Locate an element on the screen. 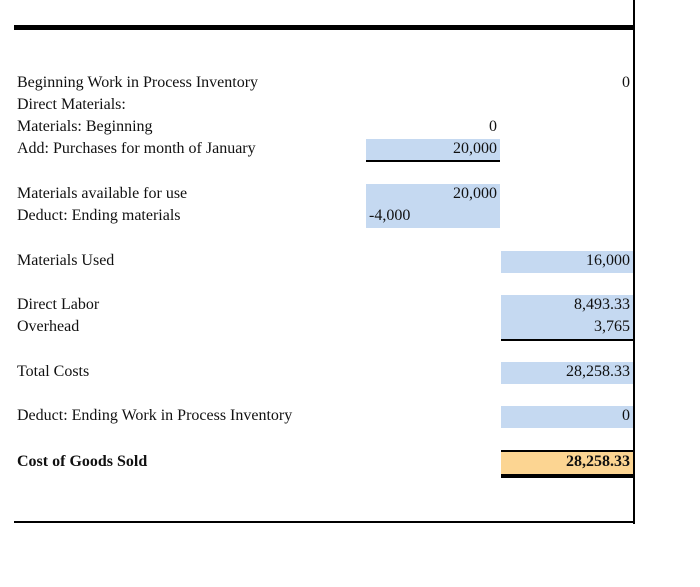  direct-labor-value: 8,493.33 is located at coordinates (567, 306).